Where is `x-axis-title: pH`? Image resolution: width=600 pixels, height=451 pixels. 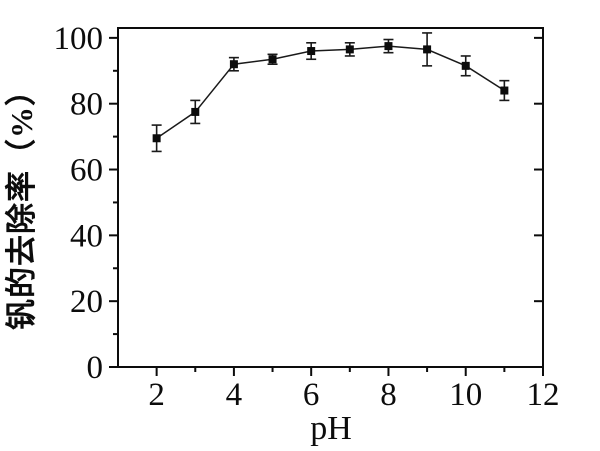
x-axis-title: pH is located at coordinates (331, 428).